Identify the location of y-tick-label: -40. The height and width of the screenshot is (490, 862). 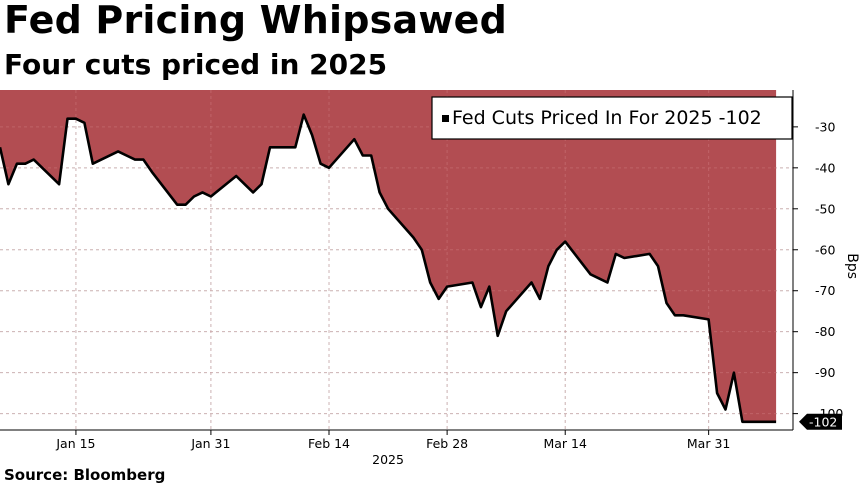
(825, 167).